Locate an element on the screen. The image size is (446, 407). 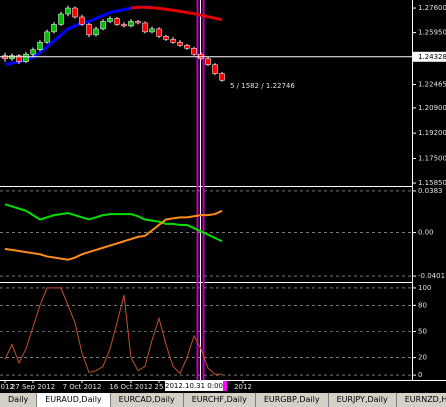
y-tick-label: 1.17500 is located at coordinates (432, 158).